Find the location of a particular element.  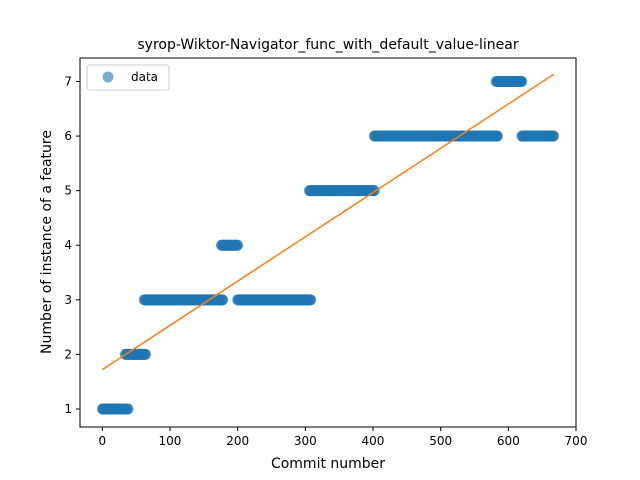

y-tick-label: 6 is located at coordinates (68, 136).